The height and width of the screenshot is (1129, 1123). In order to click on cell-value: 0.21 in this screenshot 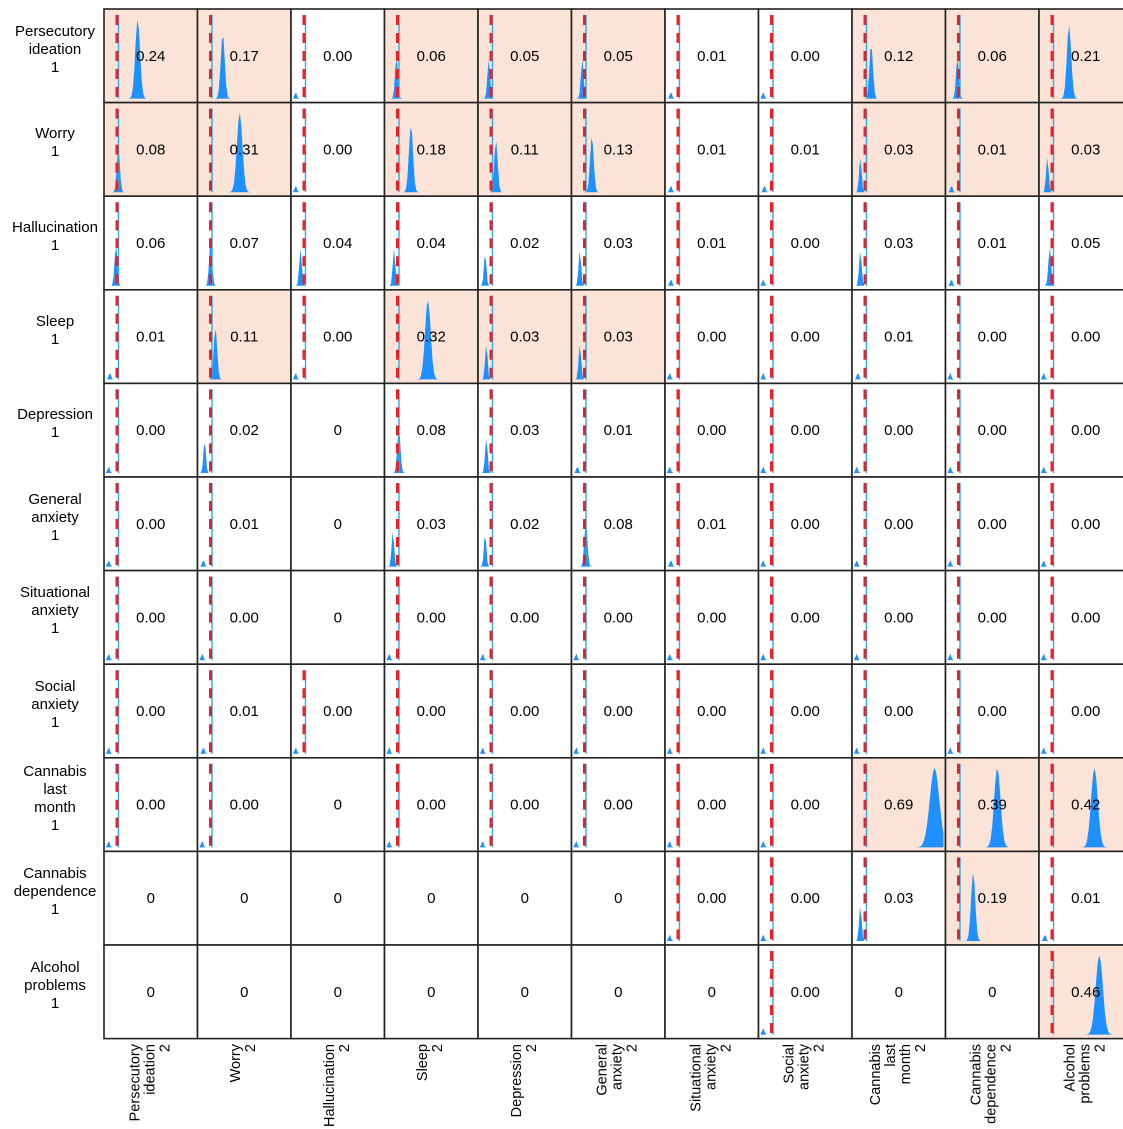, I will do `click(1085, 56)`.